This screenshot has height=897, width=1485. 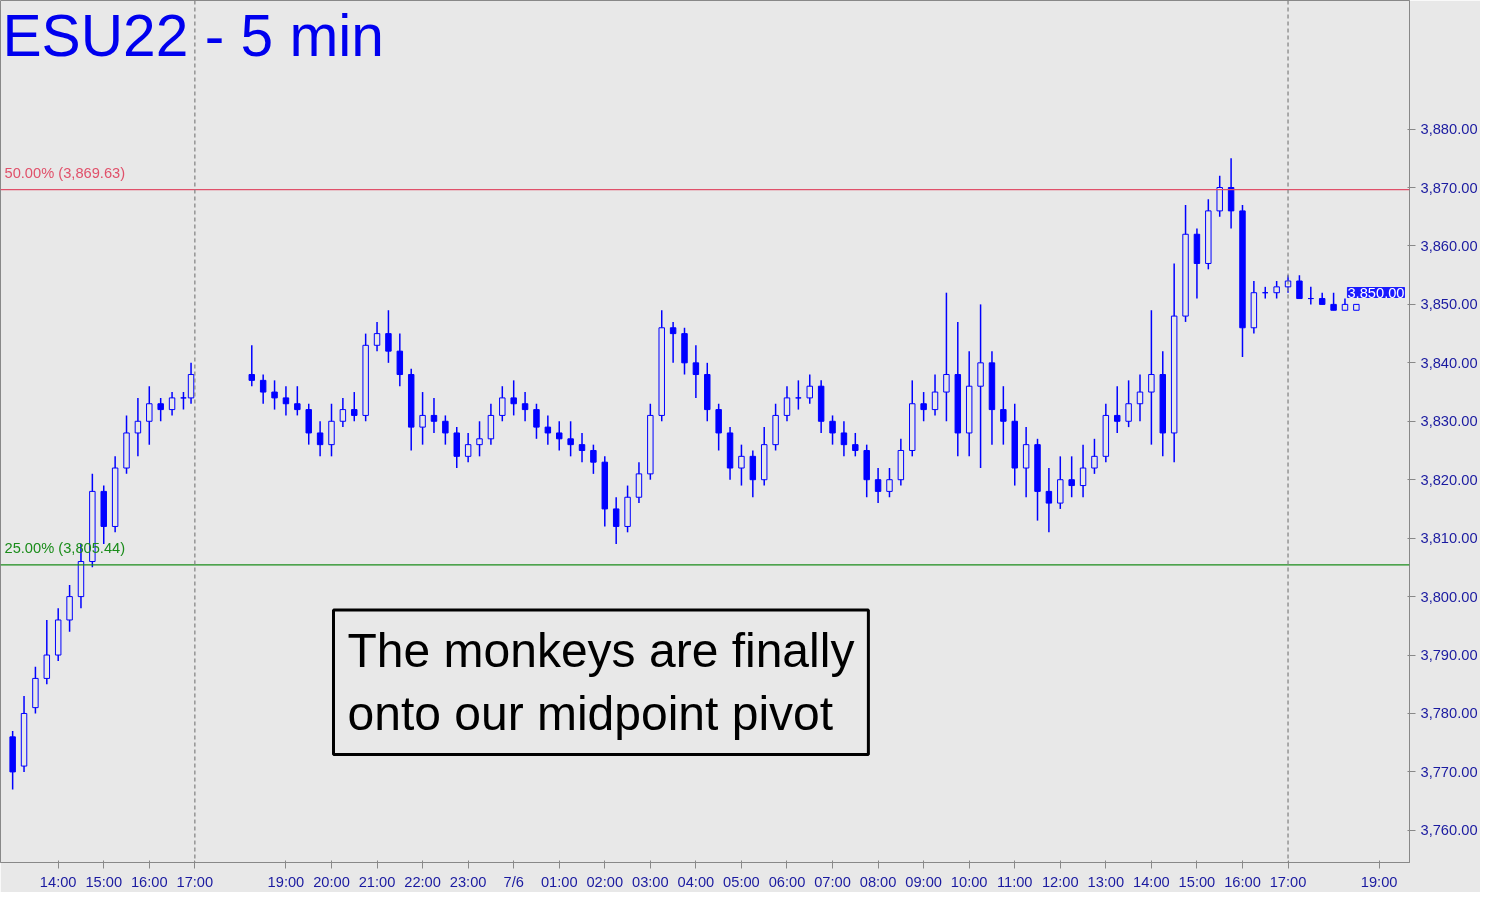 I want to click on x-tick-label: 13:00, so click(x=1106, y=881).